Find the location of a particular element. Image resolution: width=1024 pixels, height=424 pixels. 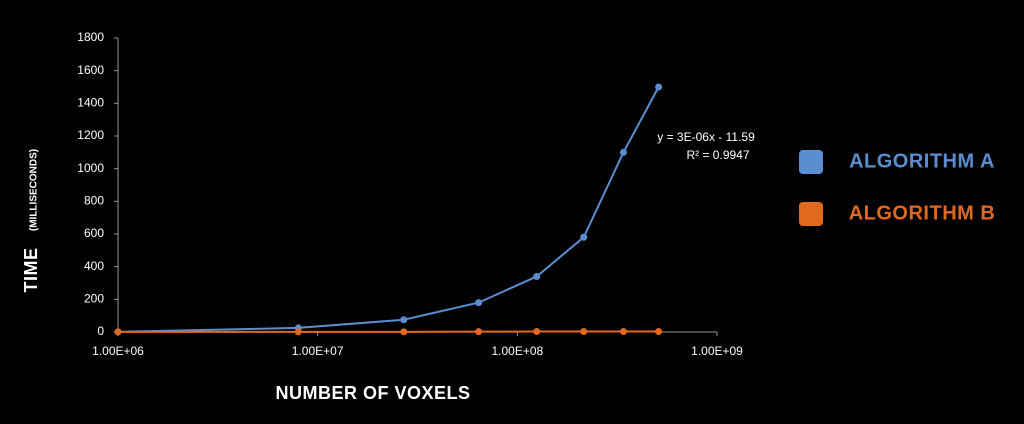

legend-label: ALGORITHM A is located at coordinates (922, 161).